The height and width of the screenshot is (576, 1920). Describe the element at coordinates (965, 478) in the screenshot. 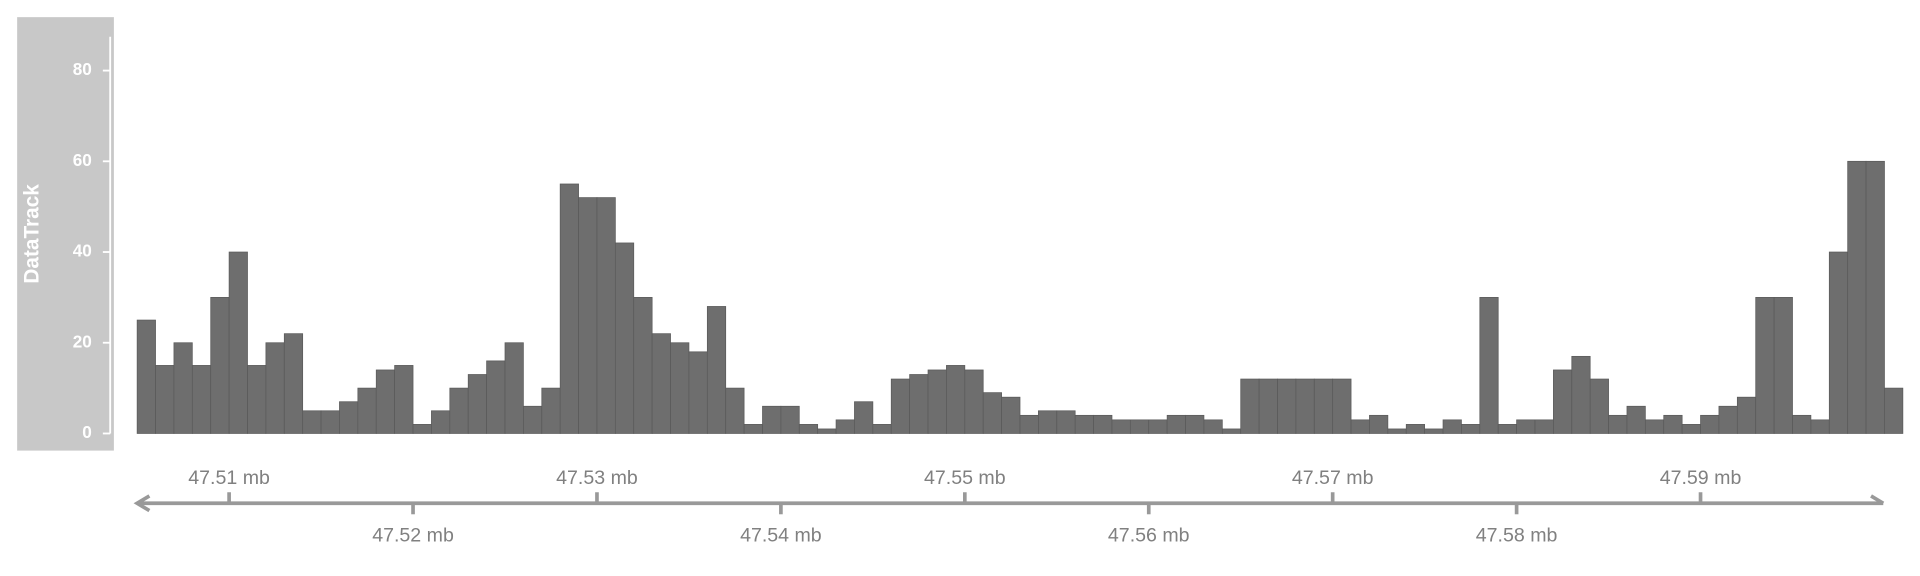

I see `x-tick-label: 47.55 mb` at that location.